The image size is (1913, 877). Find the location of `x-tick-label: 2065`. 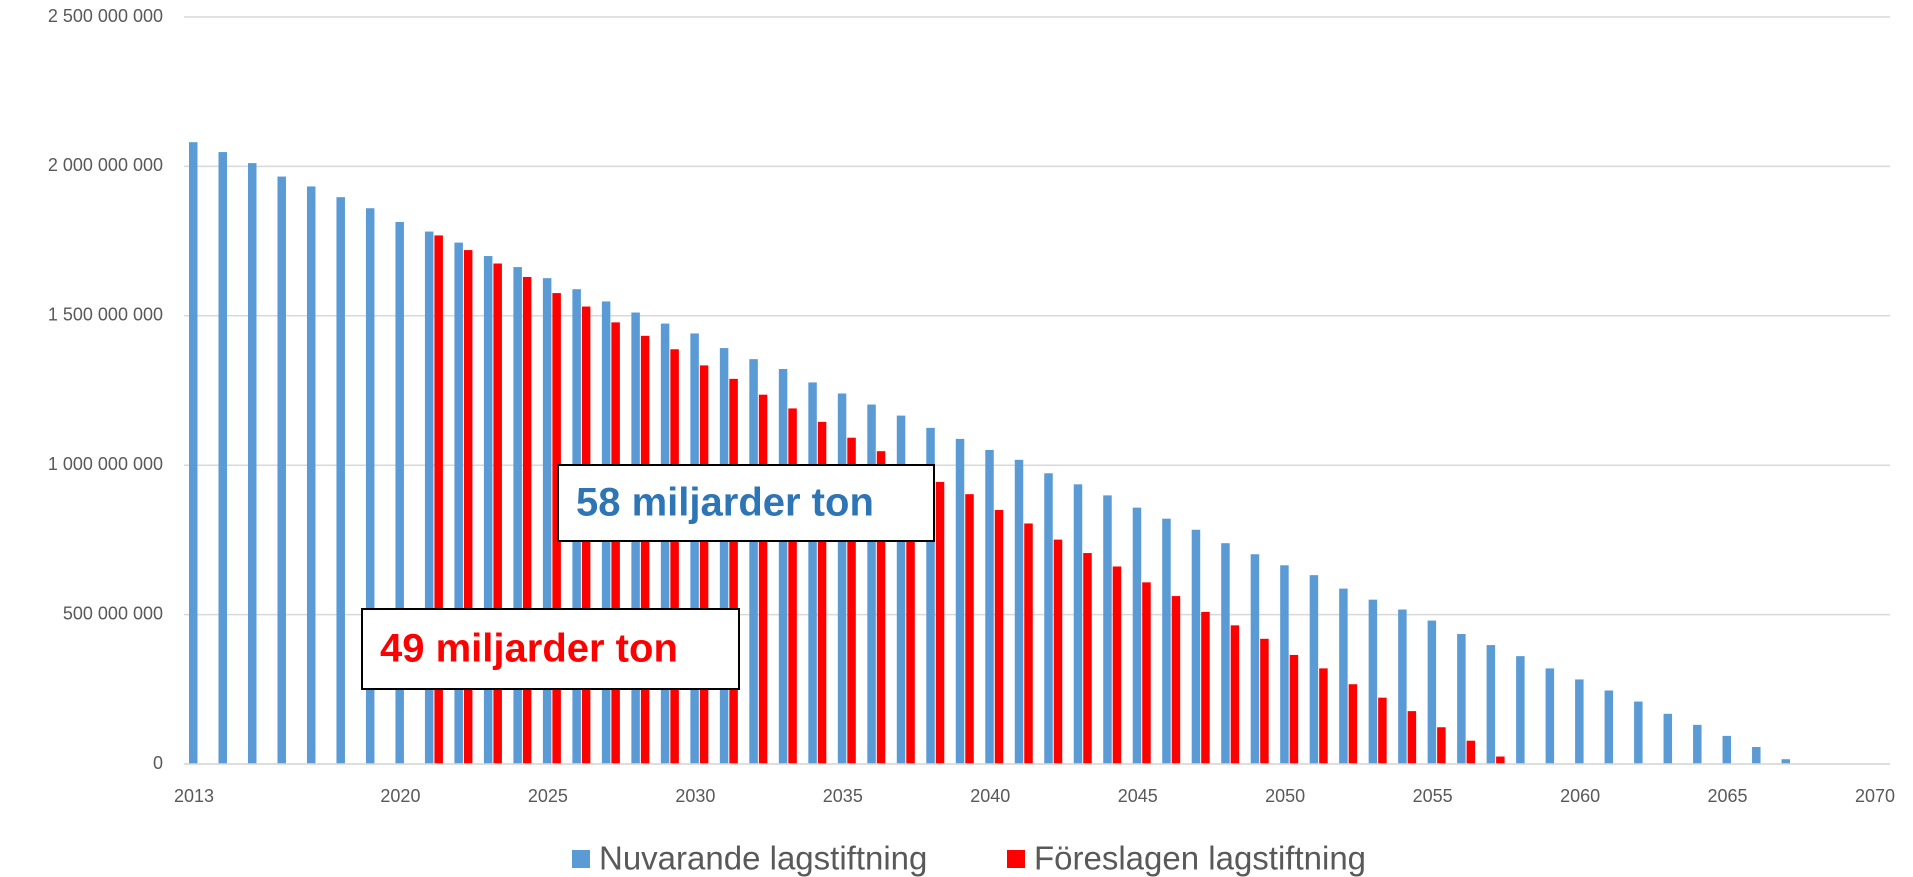

x-tick-label: 2065 is located at coordinates (1728, 796).